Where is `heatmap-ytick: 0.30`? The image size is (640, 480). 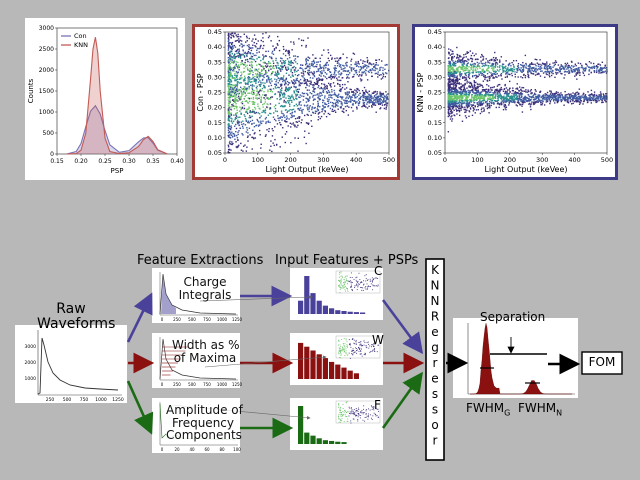 heatmap-ytick: 0.30 is located at coordinates (435, 77).